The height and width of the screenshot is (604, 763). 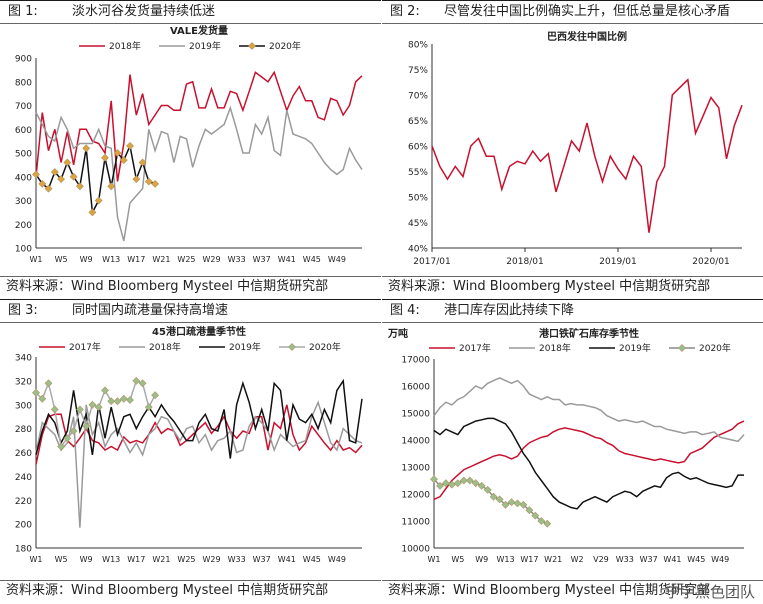 What do you see at coordinates (23, 83) in the screenshot?
I see `y-tick-label: 800` at bounding box center [23, 83].